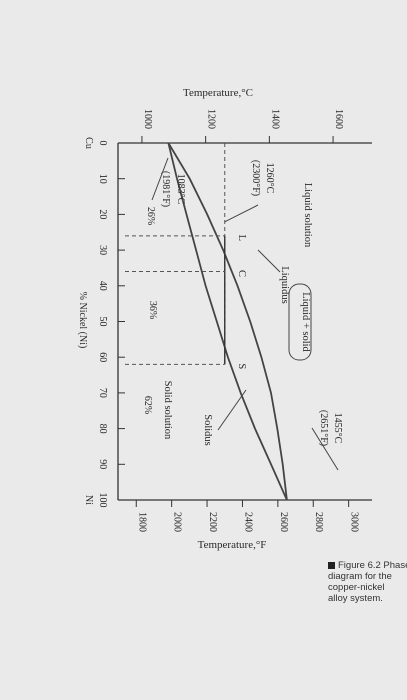 The width and height of the screenshot is (407, 700). Describe the element at coordinates (307, 215) in the screenshot. I see `liquid-region-label: Liquid solution` at that location.